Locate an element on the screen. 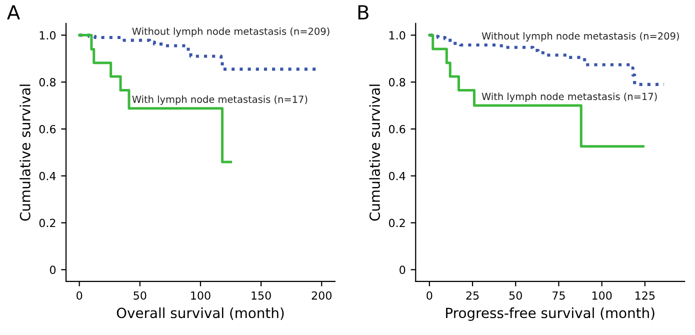 The image size is (695, 335). x-axis-title: Progress-free survival (month) is located at coordinates (550, 314).